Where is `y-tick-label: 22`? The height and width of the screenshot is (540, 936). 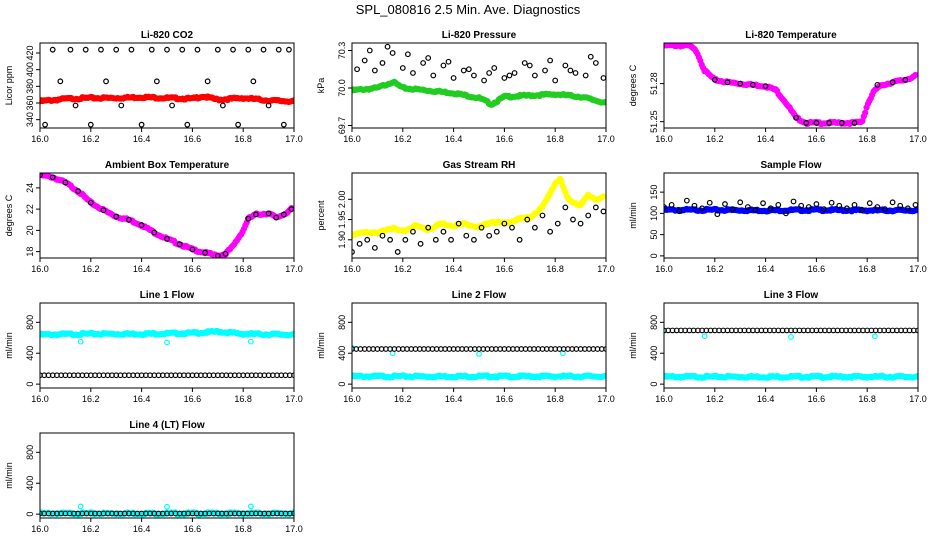
y-tick-label: 22 is located at coordinates (30, 209).